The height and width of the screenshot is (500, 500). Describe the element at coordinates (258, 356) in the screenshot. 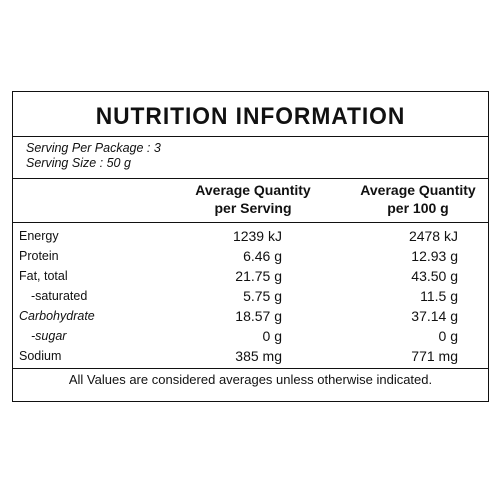

I see `value-per-serving: 385 mg` at that location.